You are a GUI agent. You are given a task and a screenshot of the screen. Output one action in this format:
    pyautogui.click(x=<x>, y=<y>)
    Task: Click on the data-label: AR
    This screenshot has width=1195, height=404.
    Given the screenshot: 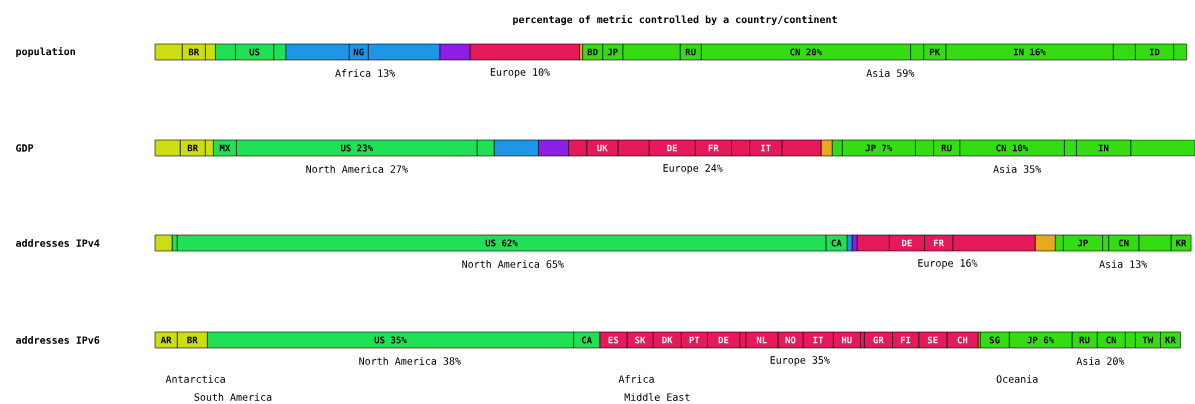 What is the action you would take?
    pyautogui.click(x=166, y=340)
    